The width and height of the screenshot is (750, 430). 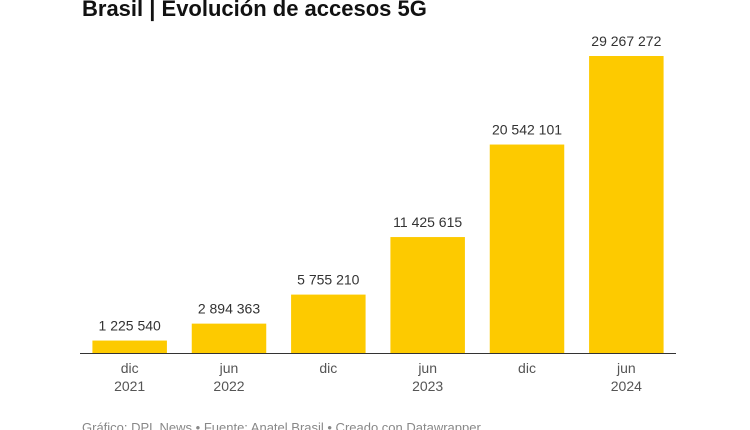 I want to click on value-label: 5 755 210, so click(x=328, y=280).